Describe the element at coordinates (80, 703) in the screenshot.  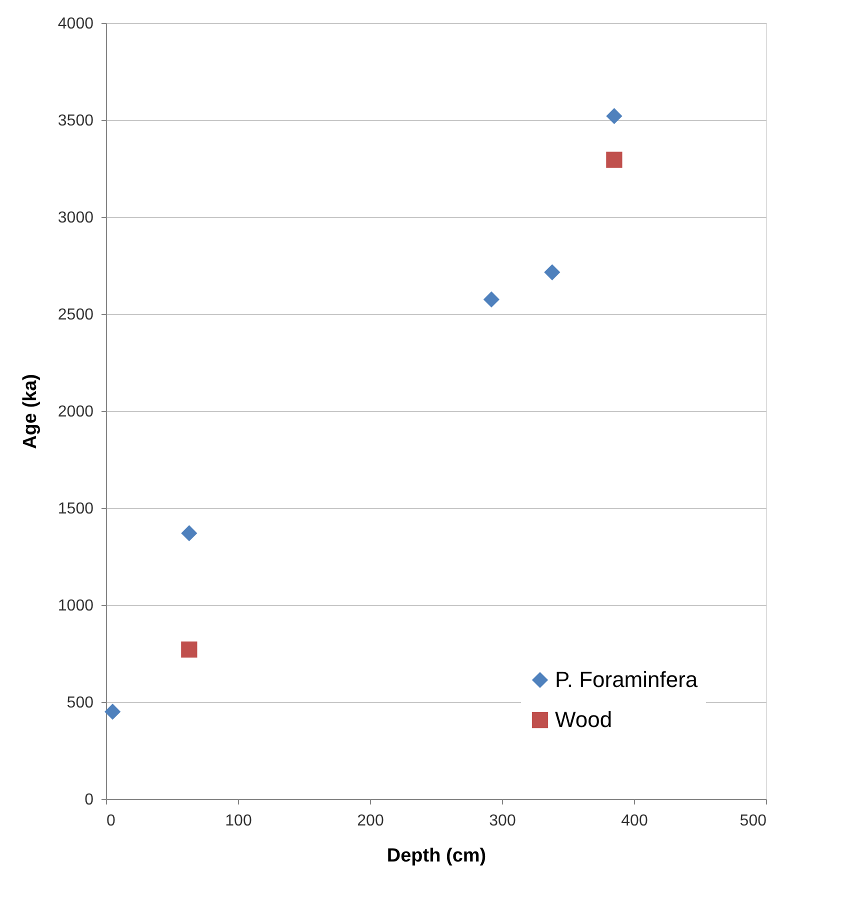
I see `y-tick-label: 500` at that location.